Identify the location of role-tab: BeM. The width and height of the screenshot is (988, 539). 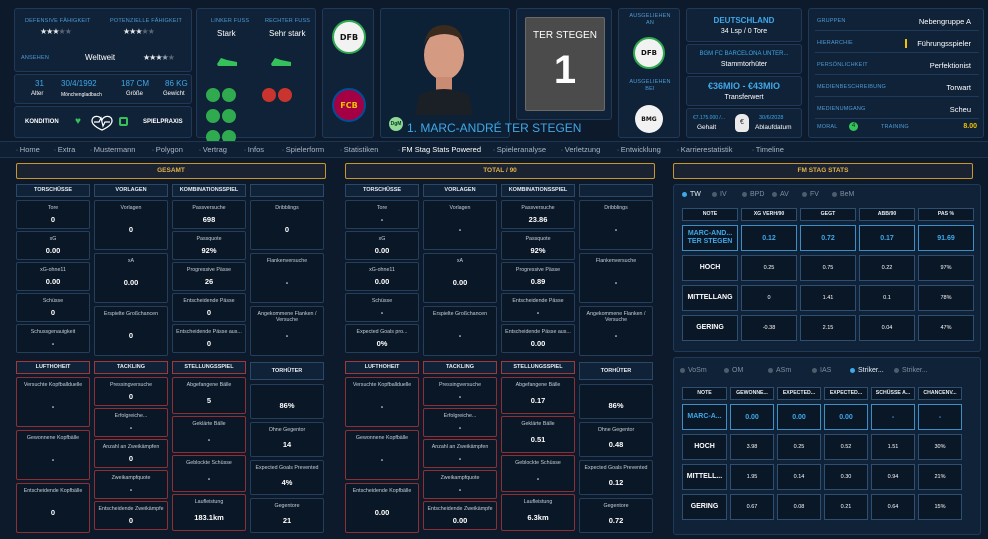
(843, 194).